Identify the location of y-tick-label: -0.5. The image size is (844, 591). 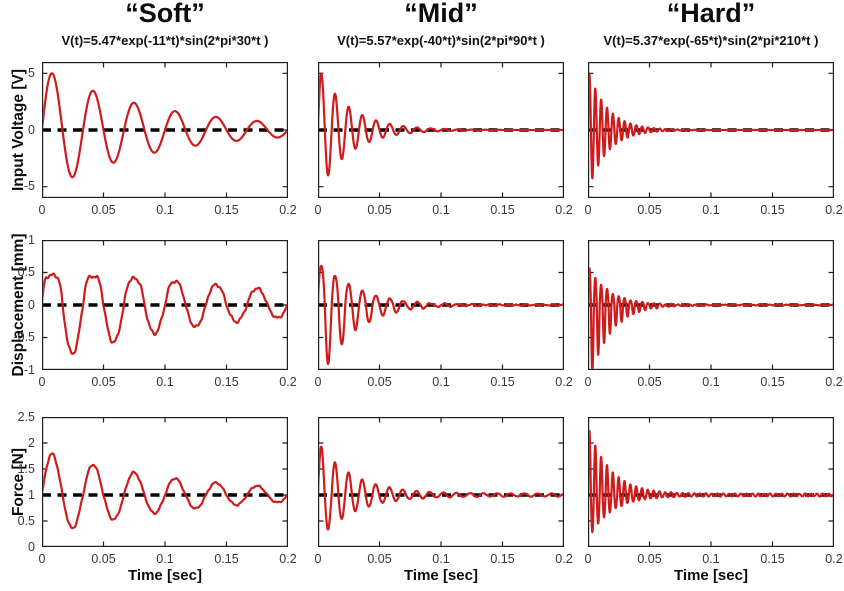
(24, 337).